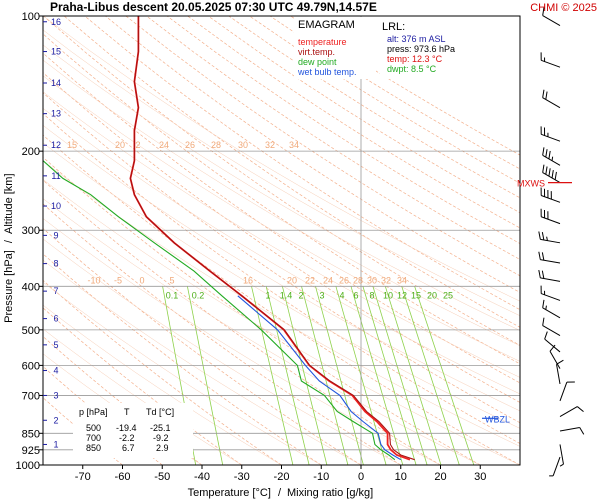  What do you see at coordinates (480, 477) in the screenshot?
I see `x-tick-label: 30` at bounding box center [480, 477].